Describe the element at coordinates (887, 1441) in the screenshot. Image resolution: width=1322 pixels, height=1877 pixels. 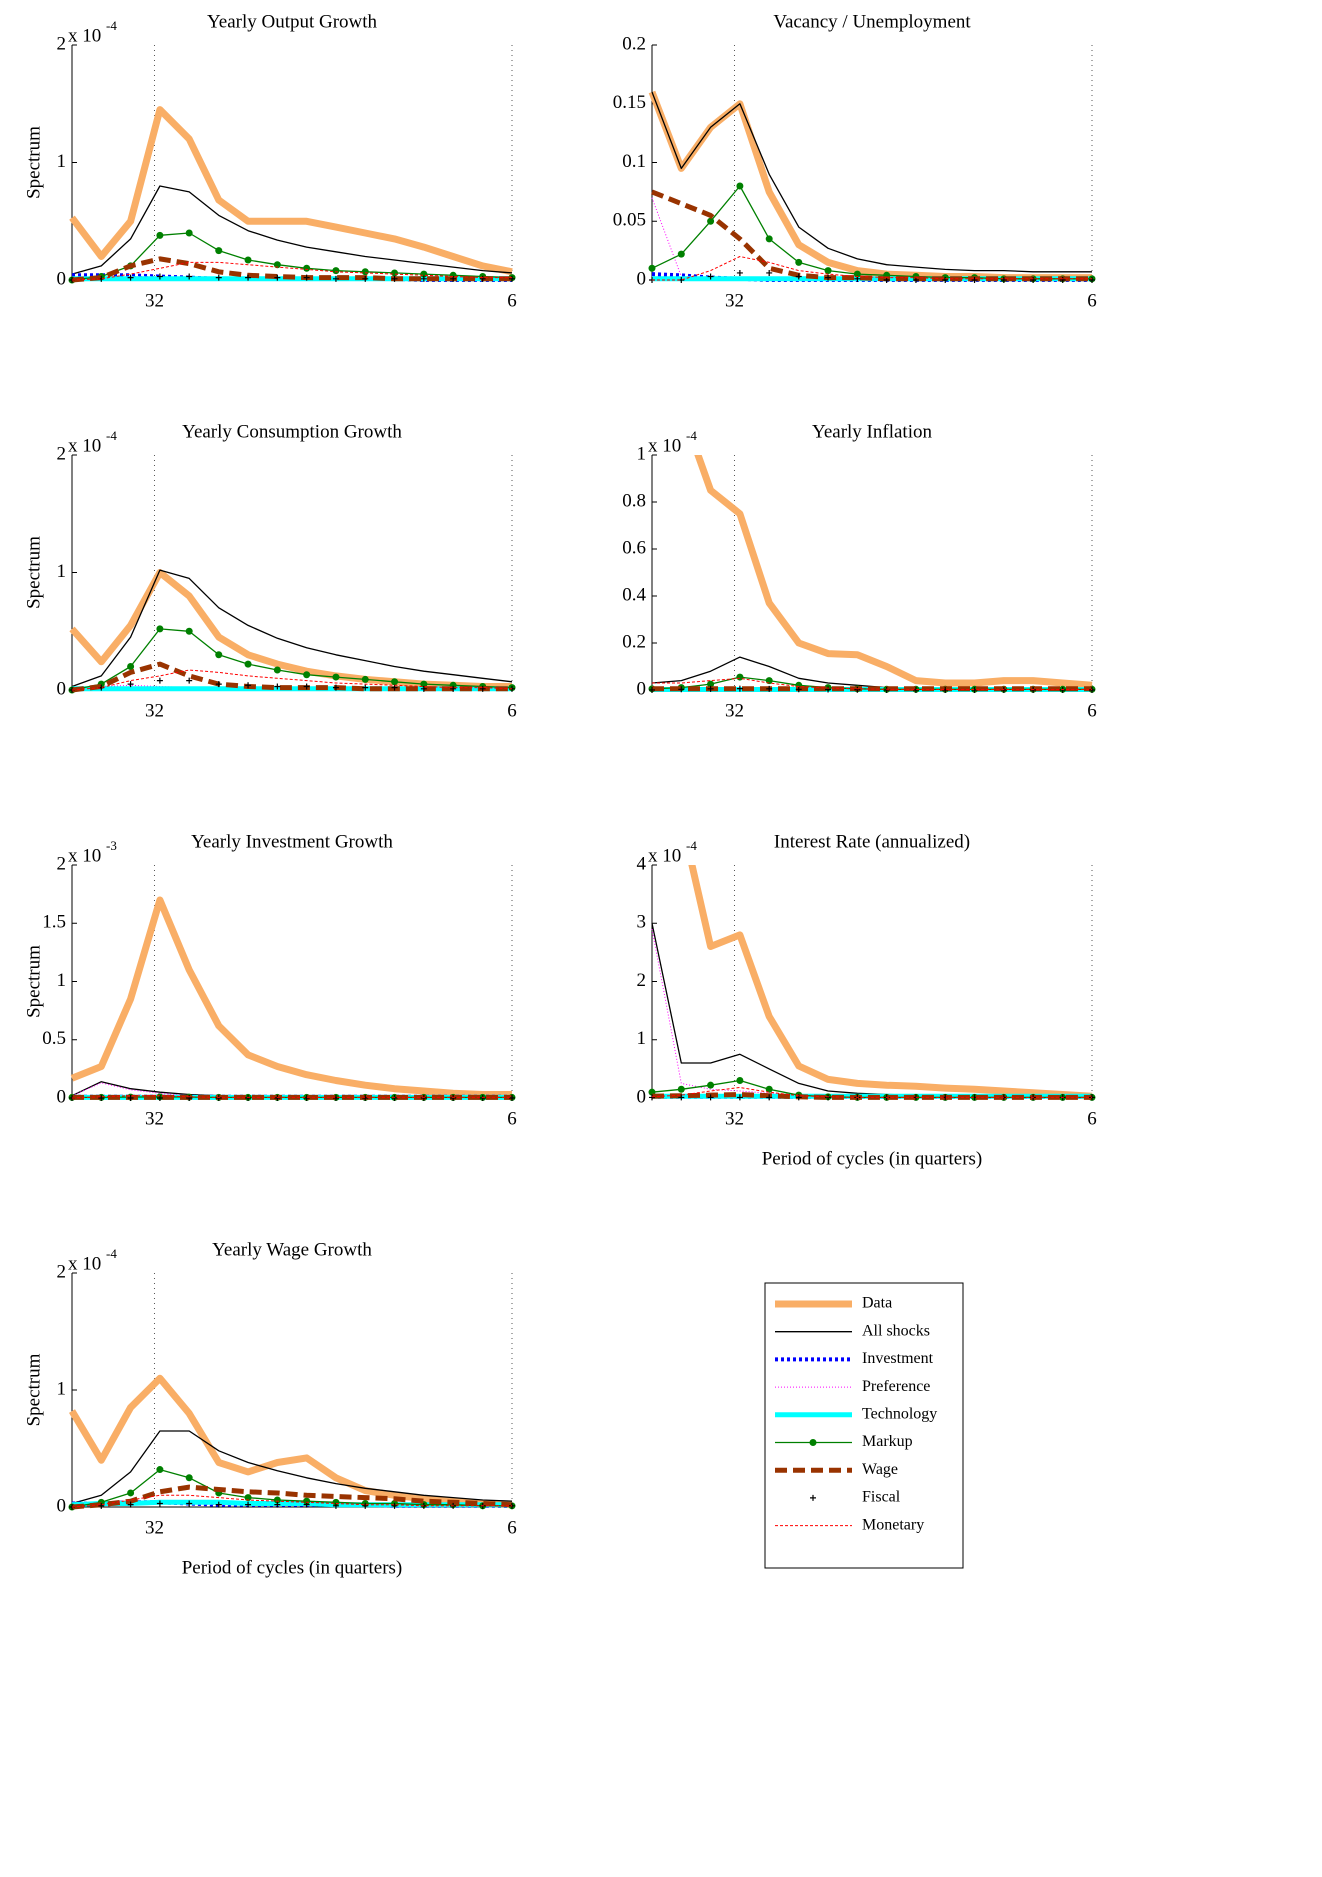
I see `legend-label: Markup` at that location.